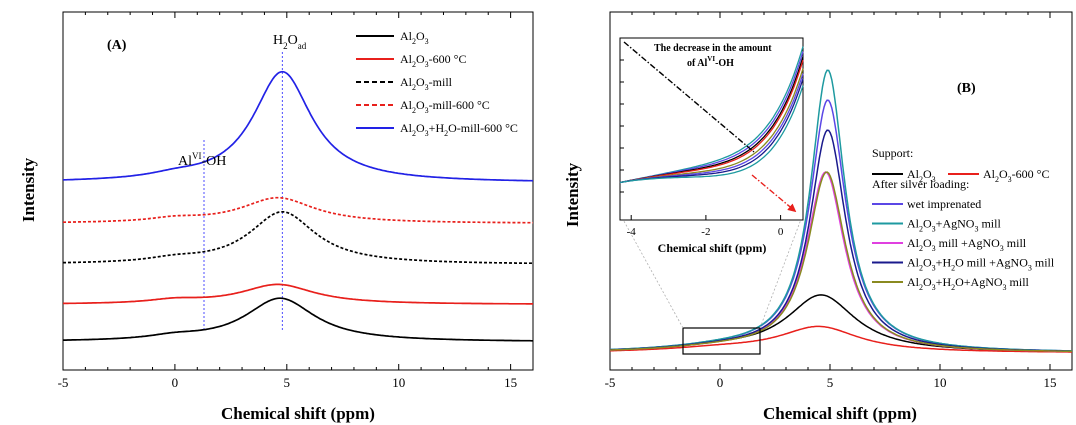 The image size is (1076, 425). Describe the element at coordinates (774, 193) in the screenshot. I see `inset-arrow-red` at that location.